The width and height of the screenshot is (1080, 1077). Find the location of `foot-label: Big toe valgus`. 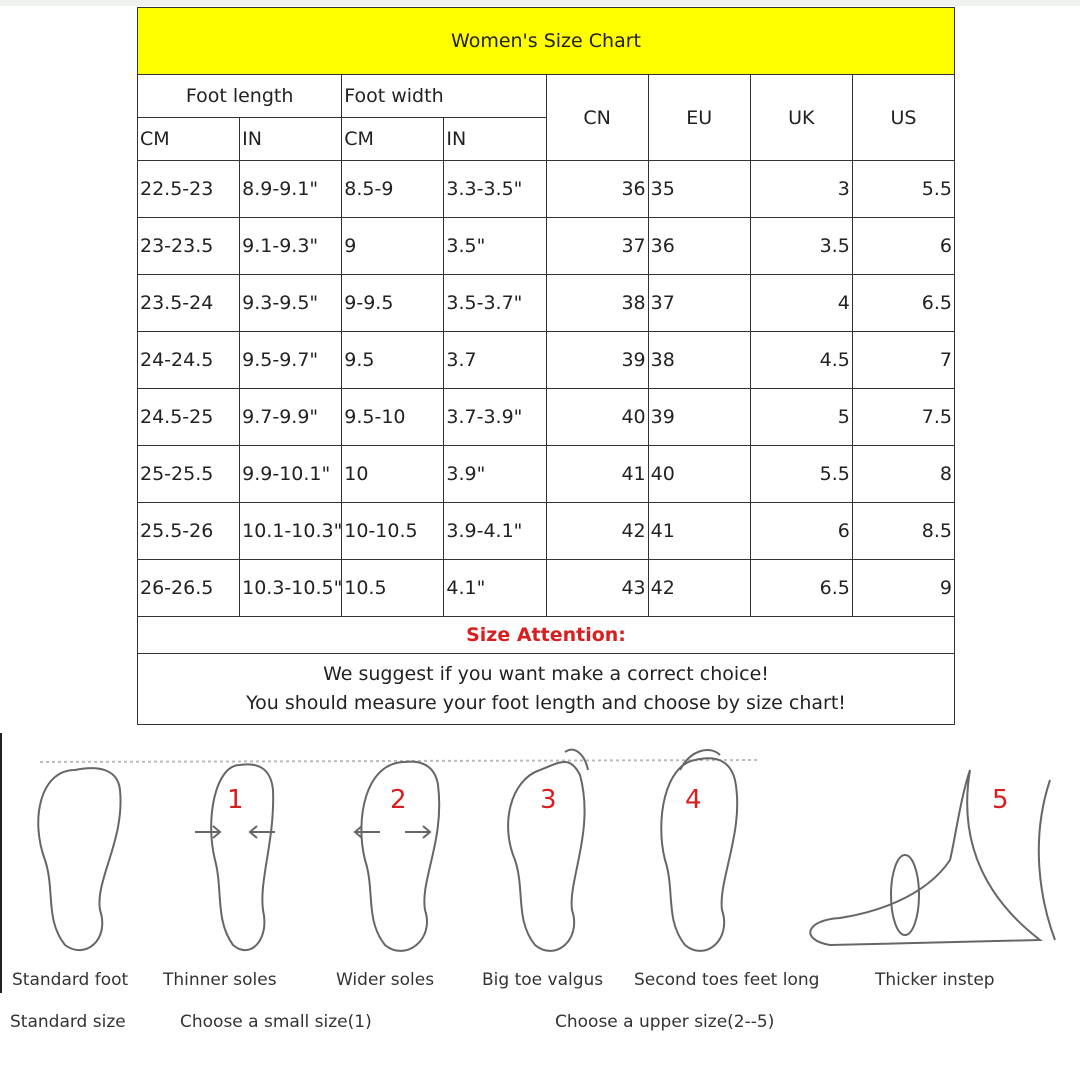

foot-label: Big toe valgus is located at coordinates (543, 980).